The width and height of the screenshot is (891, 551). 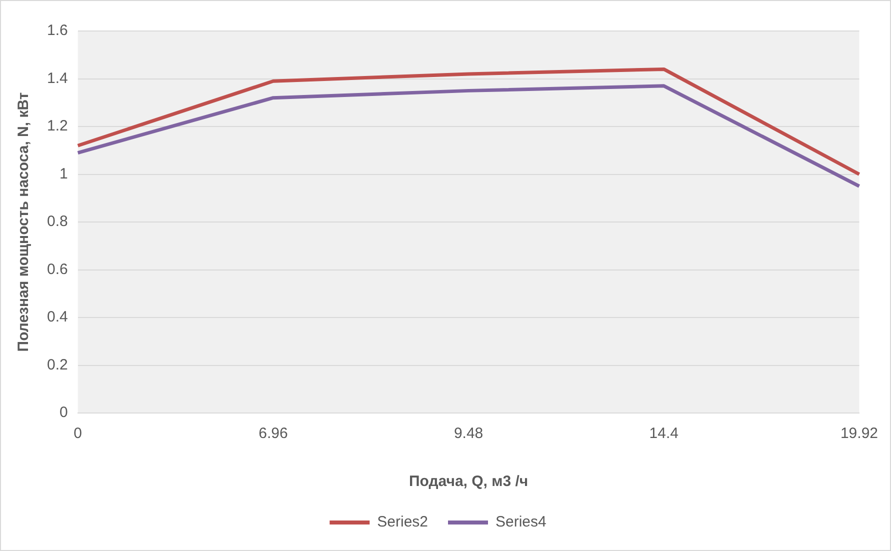 I want to click on y-tick-label: 1.2, so click(x=57, y=126).